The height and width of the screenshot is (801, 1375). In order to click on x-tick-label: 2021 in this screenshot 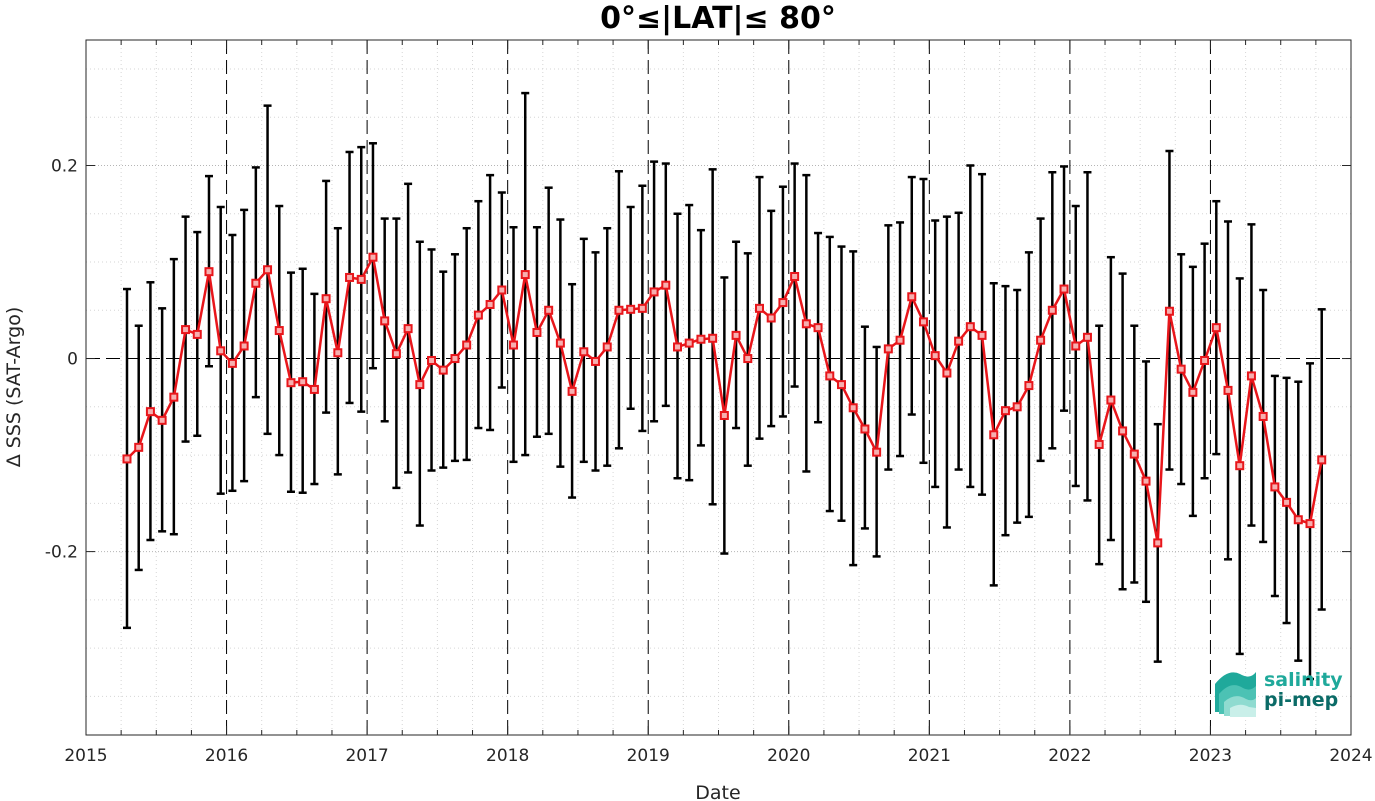, I will do `click(929, 756)`.